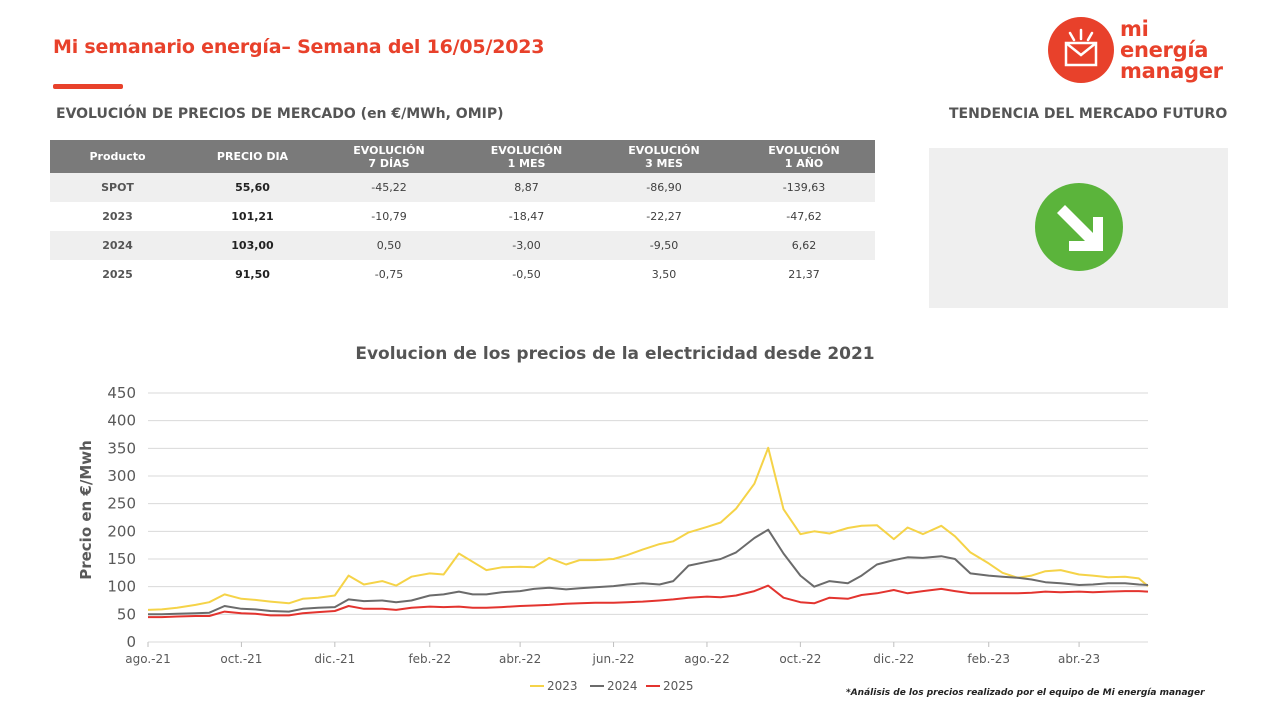 This screenshot has width=1277, height=717. What do you see at coordinates (1164, 50) in the screenshot?
I see `logo-line-2: energía` at bounding box center [1164, 50].